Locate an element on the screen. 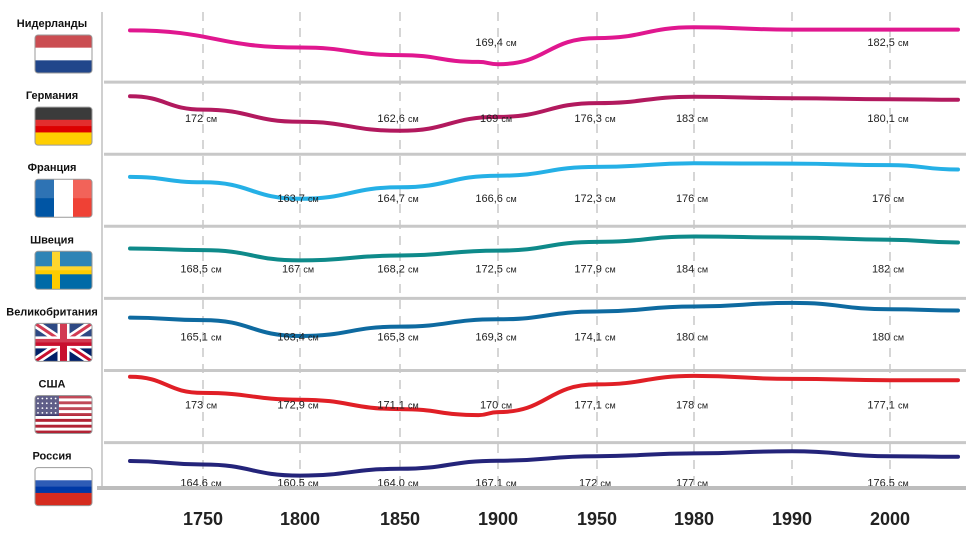 The image size is (966, 537). value-number: 174,1 is located at coordinates (589, 337).